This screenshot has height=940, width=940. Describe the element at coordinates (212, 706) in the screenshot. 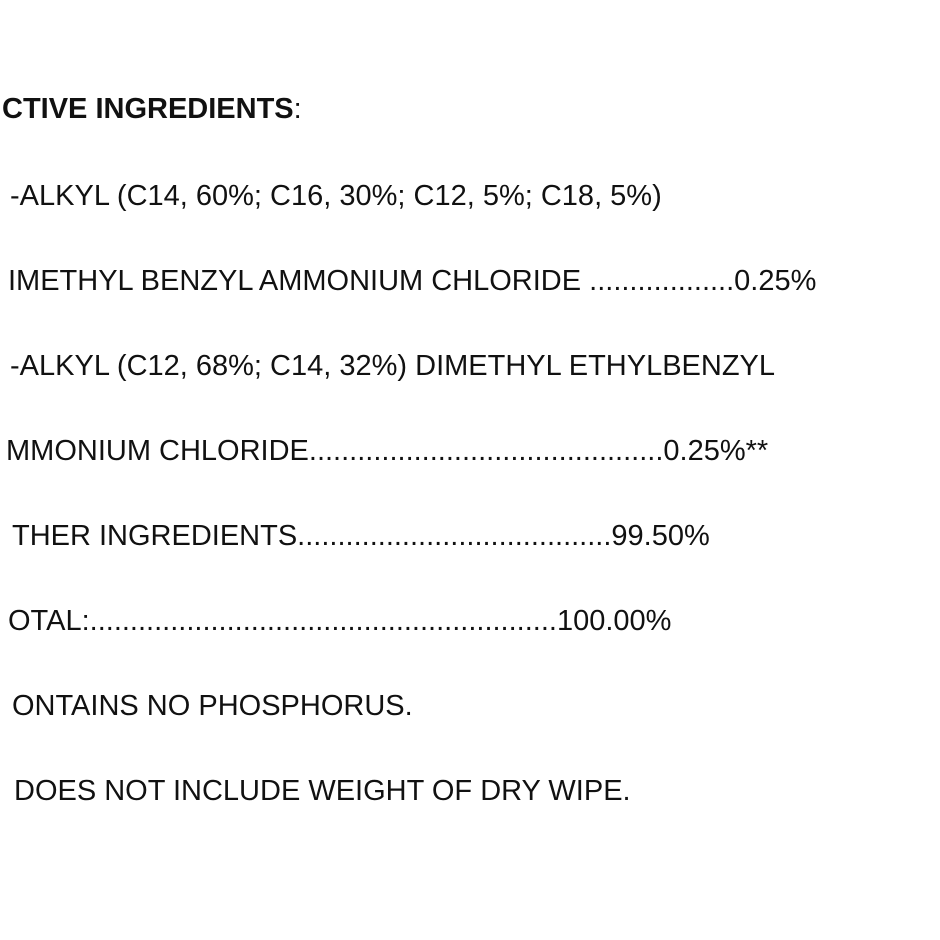

I see `phosphorus-note: ONTAINS NO PHOSPHORUS.` at that location.